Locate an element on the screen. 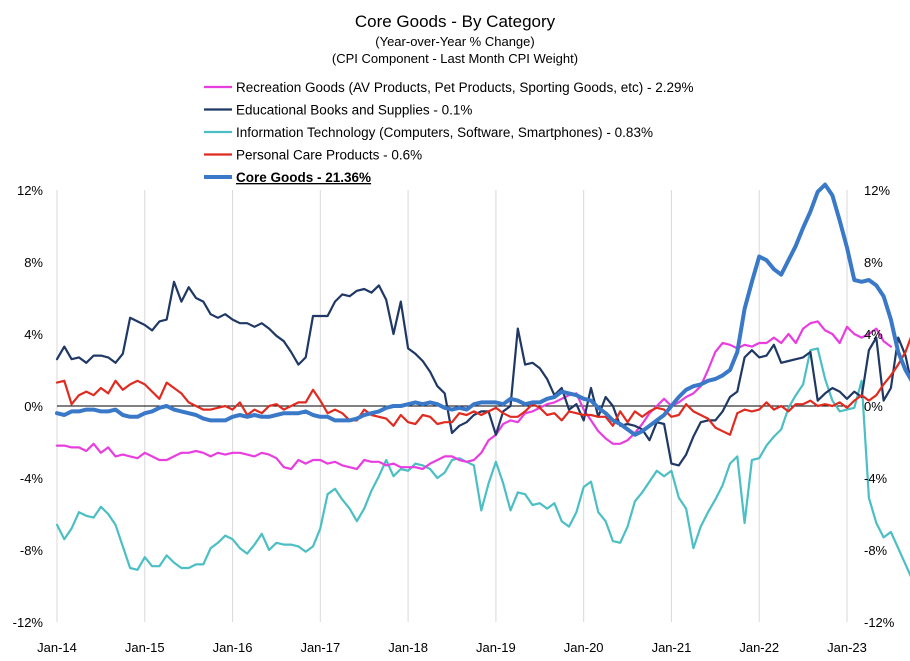  y-tick-label-right: 4% is located at coordinates (873, 334).